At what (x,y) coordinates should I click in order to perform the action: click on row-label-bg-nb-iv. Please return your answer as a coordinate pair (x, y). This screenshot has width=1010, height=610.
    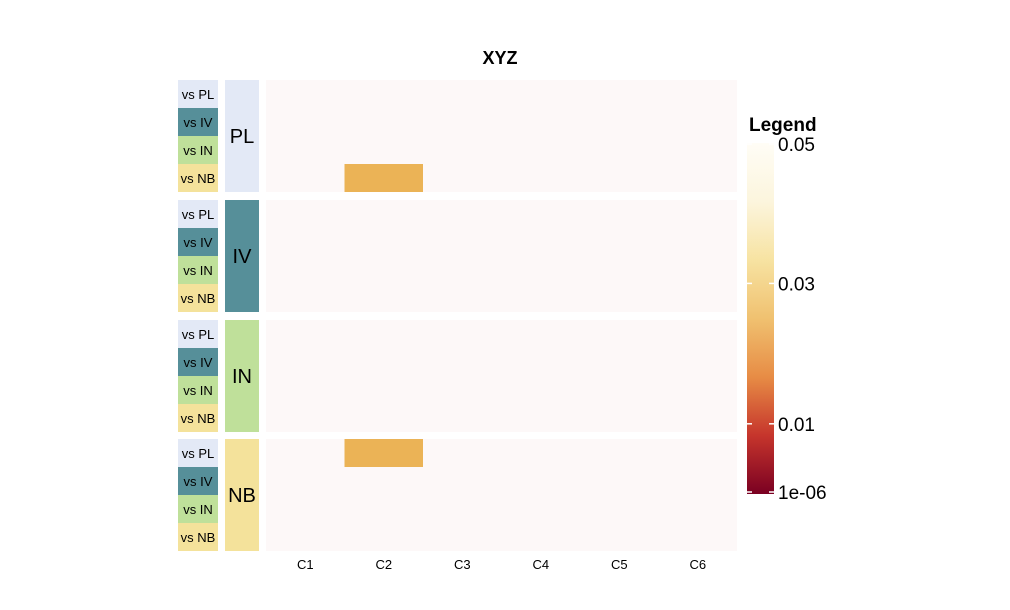
    Looking at the image, I should click on (198, 481).